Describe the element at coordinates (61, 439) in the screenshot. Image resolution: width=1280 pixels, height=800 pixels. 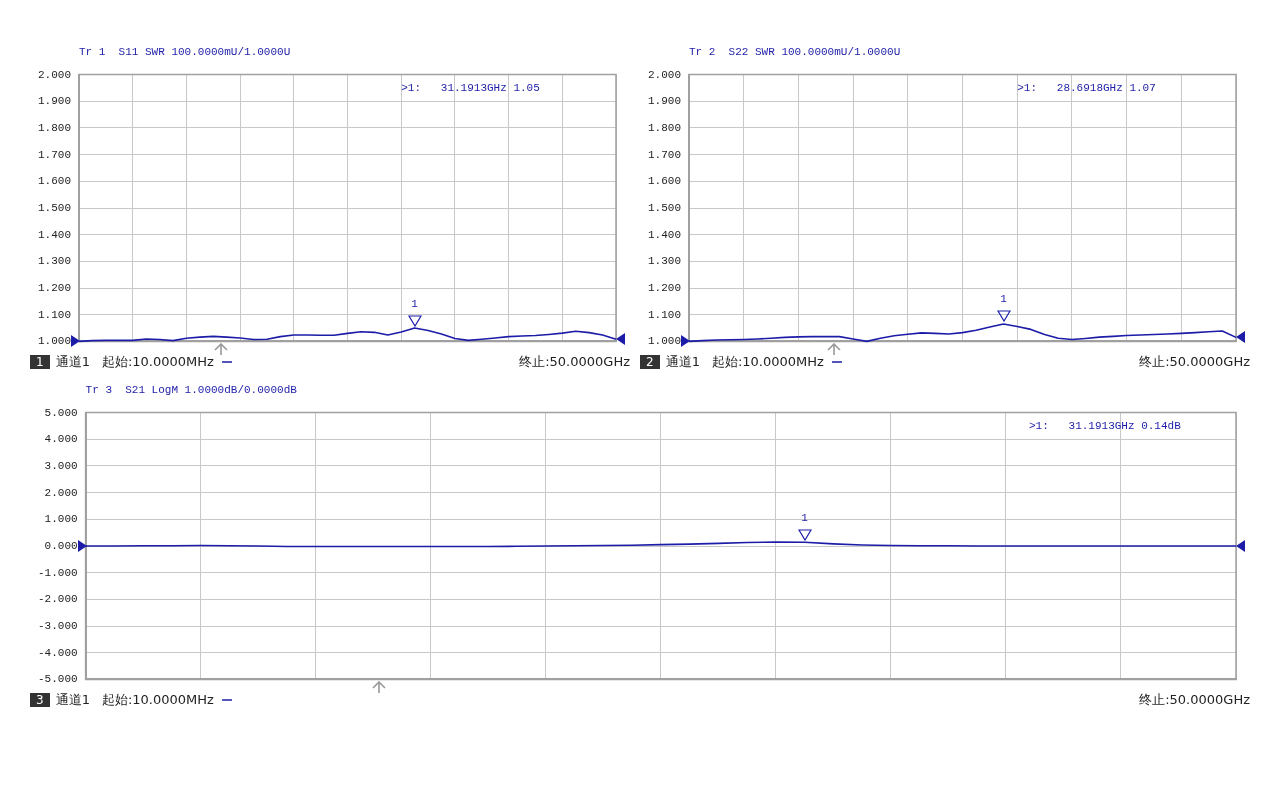
I see `y-tick-label: 4.000` at that location.